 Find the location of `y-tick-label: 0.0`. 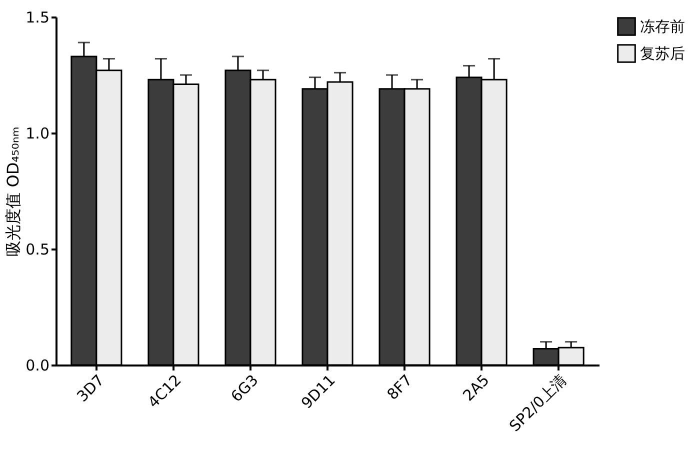

y-tick-label: 0.0 is located at coordinates (38, 365).